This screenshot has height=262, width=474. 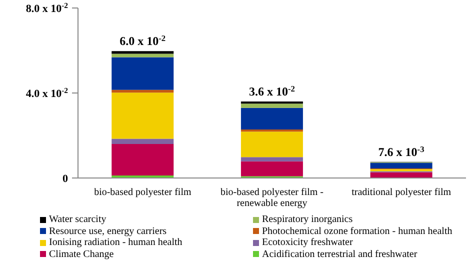 What do you see at coordinates (115, 242) in the screenshot?
I see `legend-label: Ionising radiation - human health` at bounding box center [115, 242].